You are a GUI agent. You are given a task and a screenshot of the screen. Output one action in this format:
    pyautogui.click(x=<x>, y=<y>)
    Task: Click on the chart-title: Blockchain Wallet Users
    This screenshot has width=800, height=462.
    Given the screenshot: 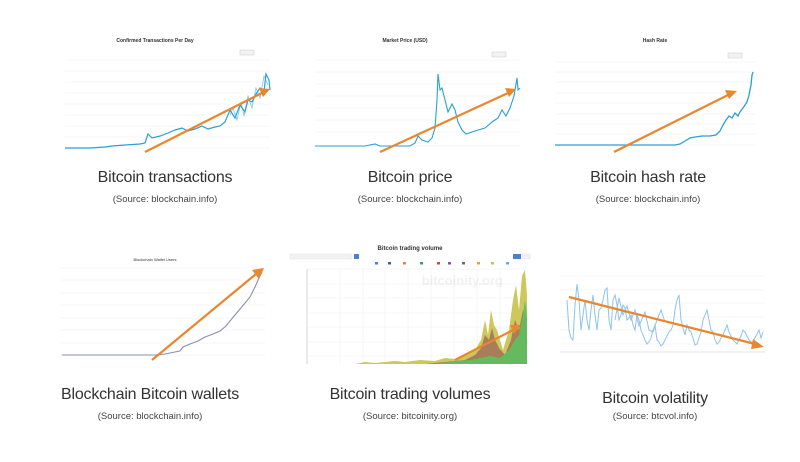 What is the action you would take?
    pyautogui.click(x=155, y=259)
    